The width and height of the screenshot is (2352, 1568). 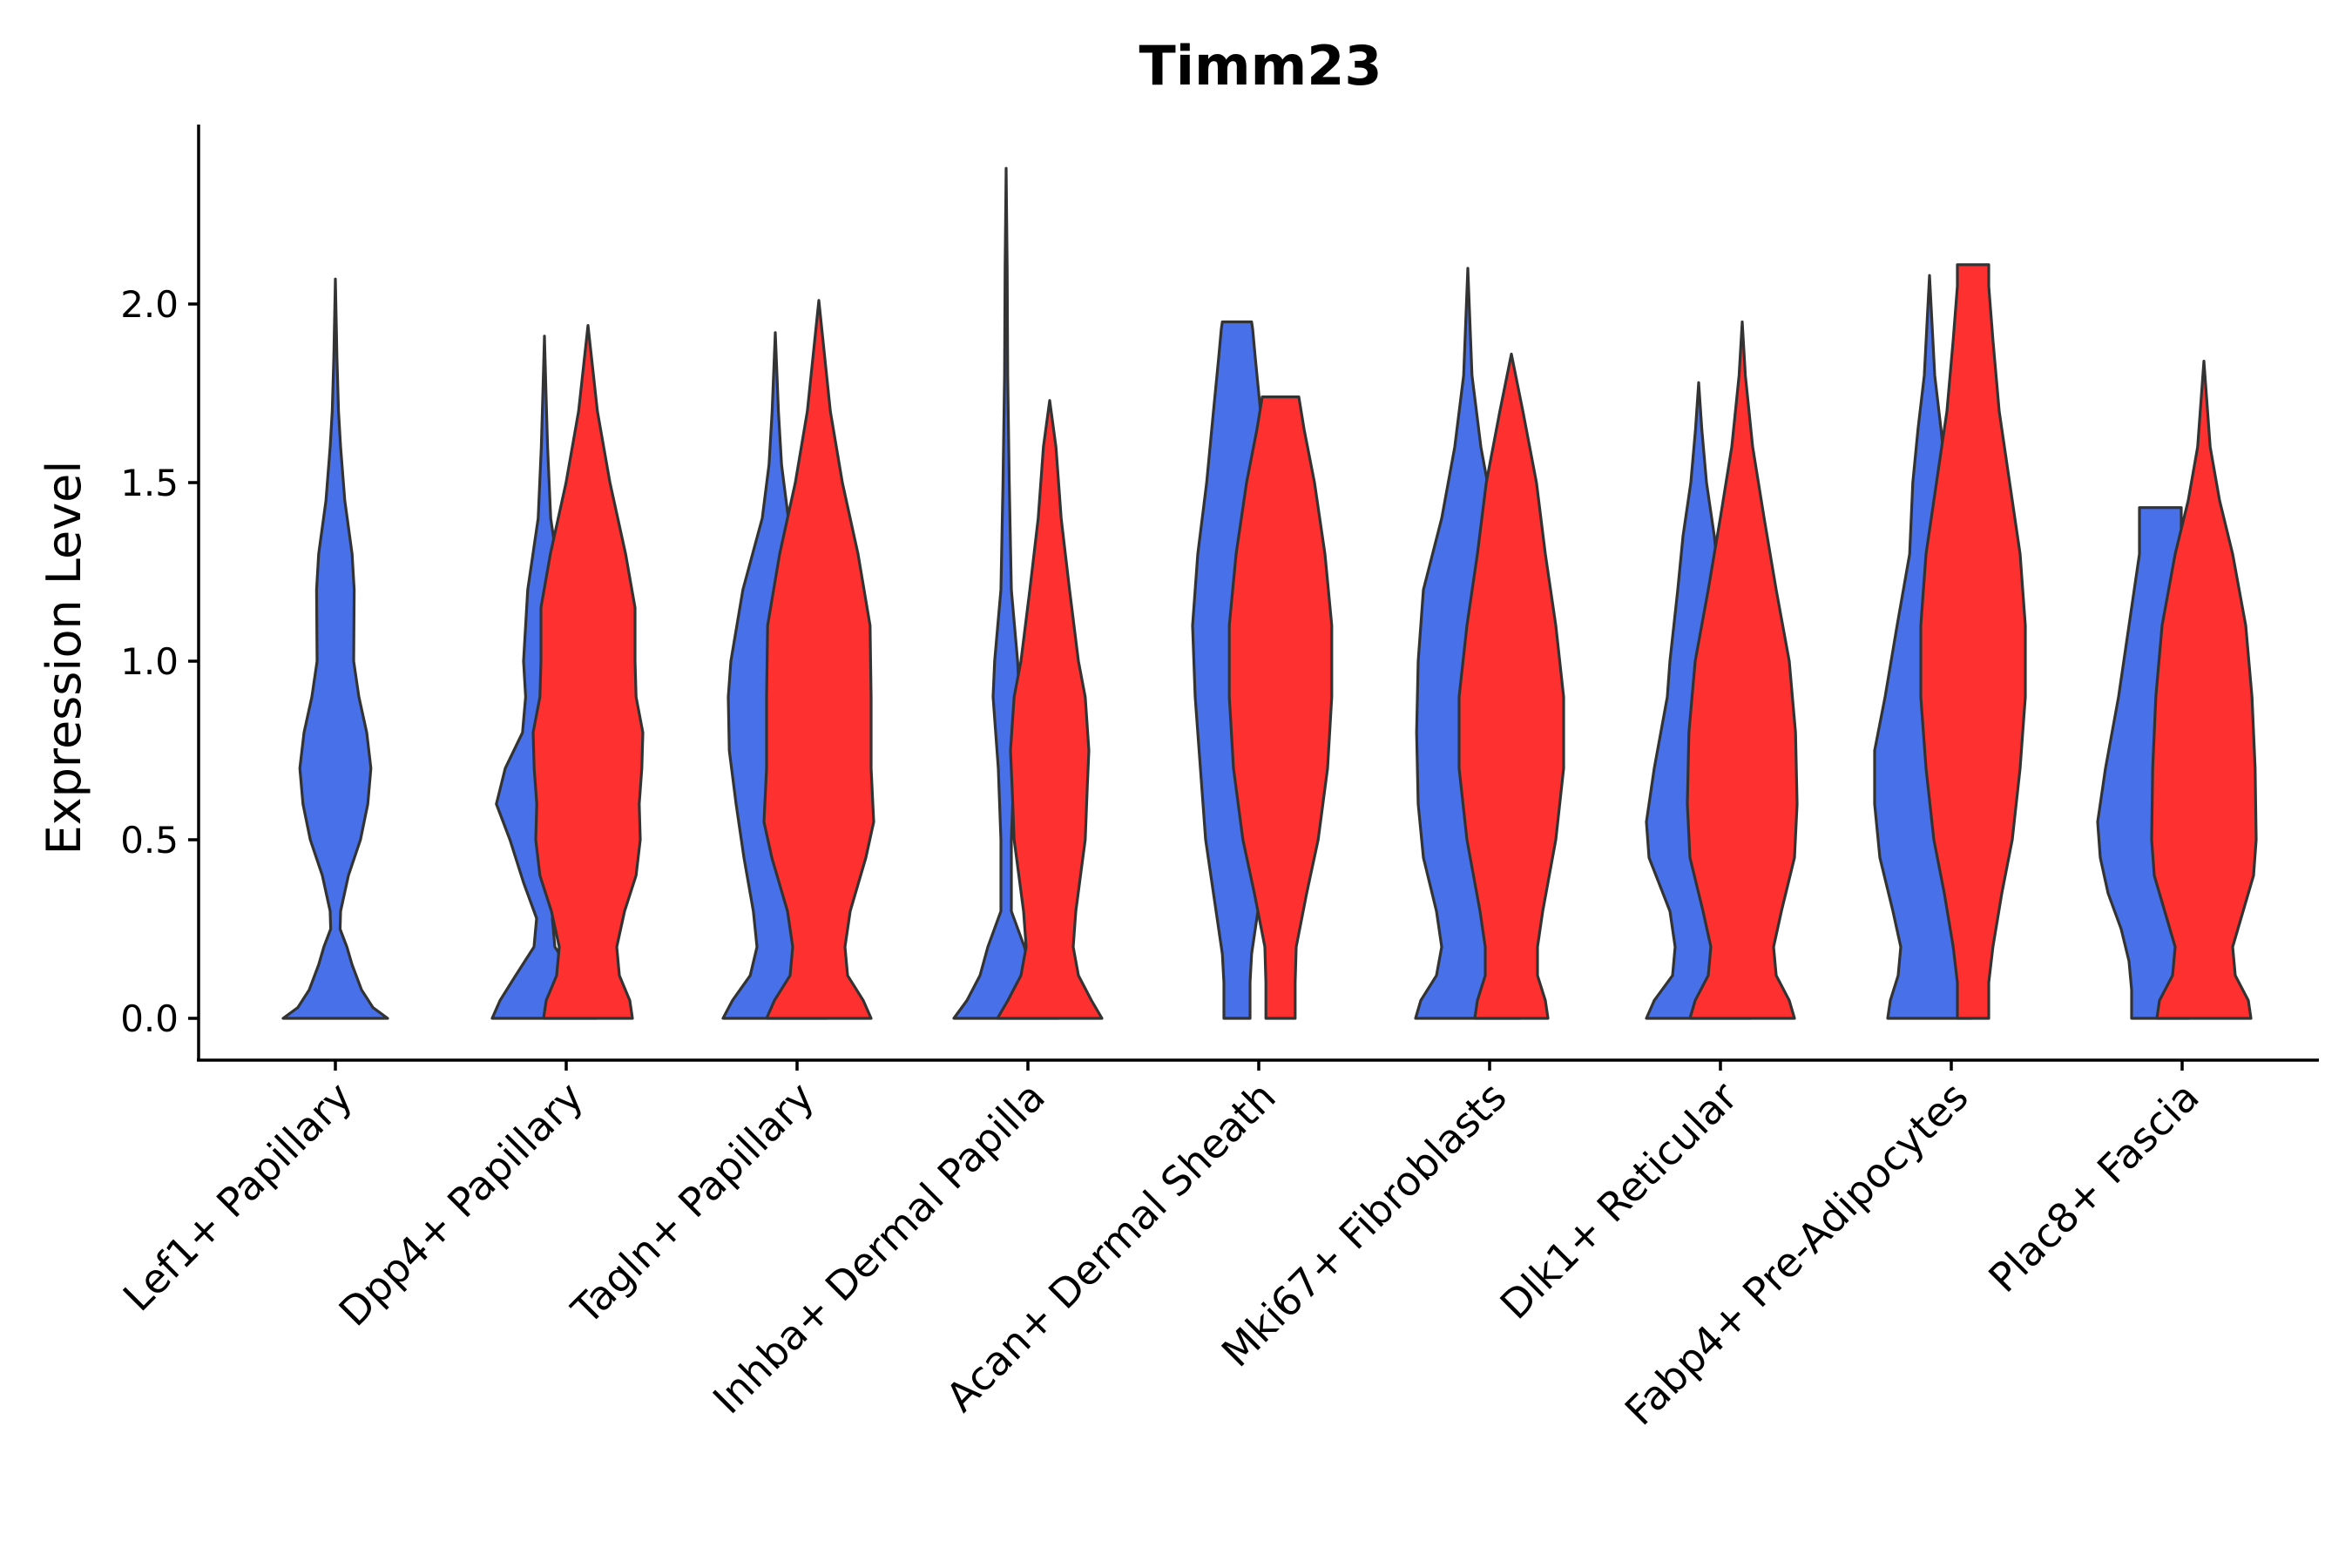 What do you see at coordinates (150, 840) in the screenshot?
I see `y-tick-label: 0.5` at bounding box center [150, 840].